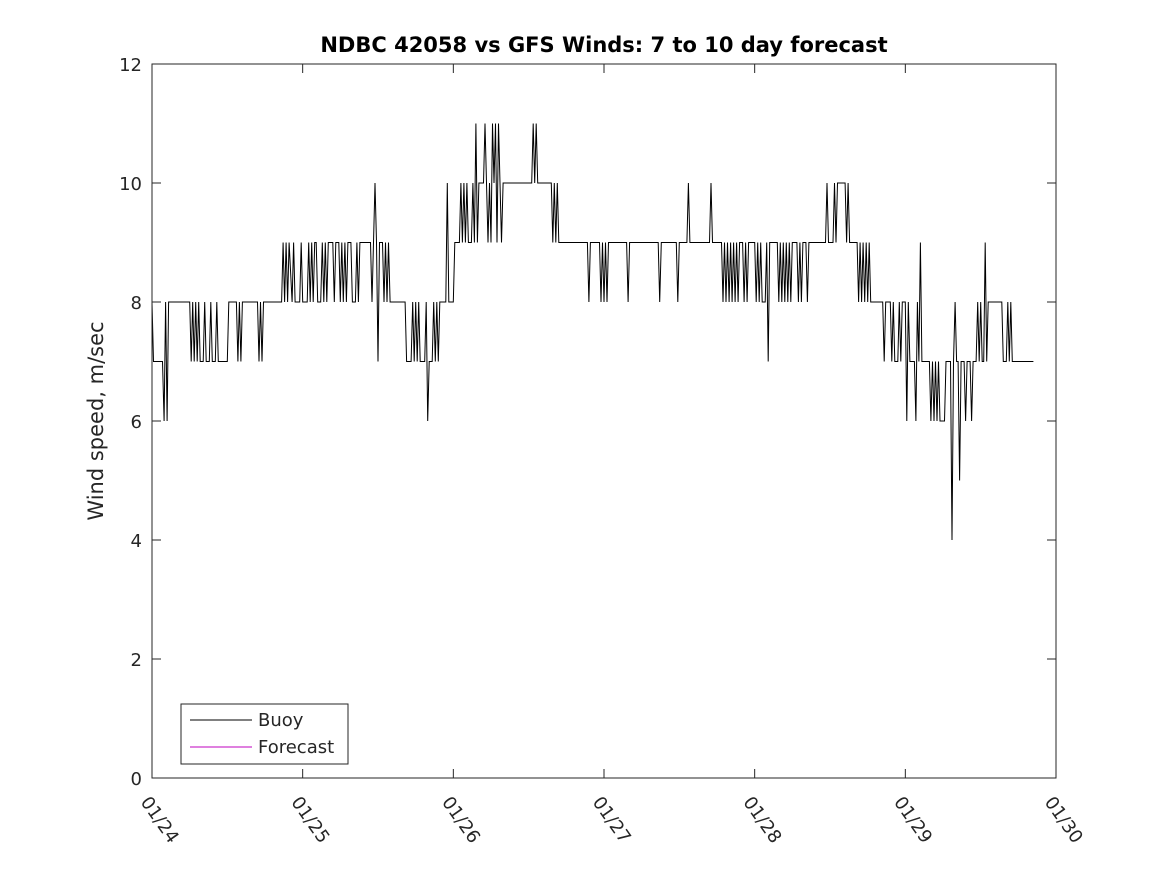 Image resolution: width=1167 pixels, height=875 pixels. Describe the element at coordinates (296, 747) in the screenshot. I see `legend-label-forecast: Forecast` at that location.